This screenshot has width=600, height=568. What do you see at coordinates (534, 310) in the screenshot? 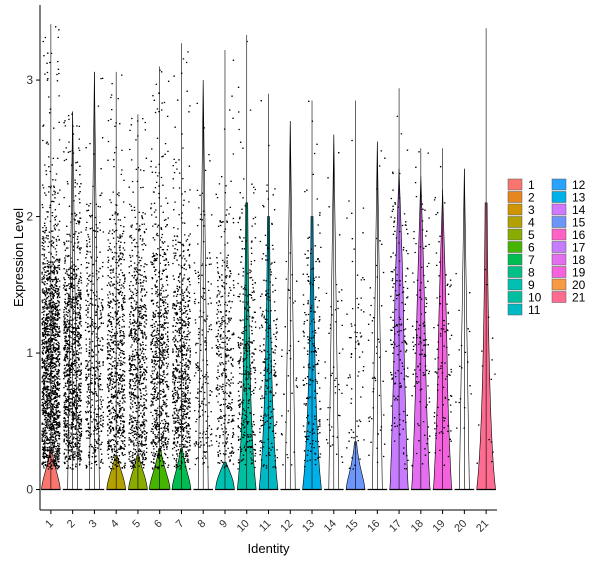
I see `legend-label-11: 11` at bounding box center [534, 310].